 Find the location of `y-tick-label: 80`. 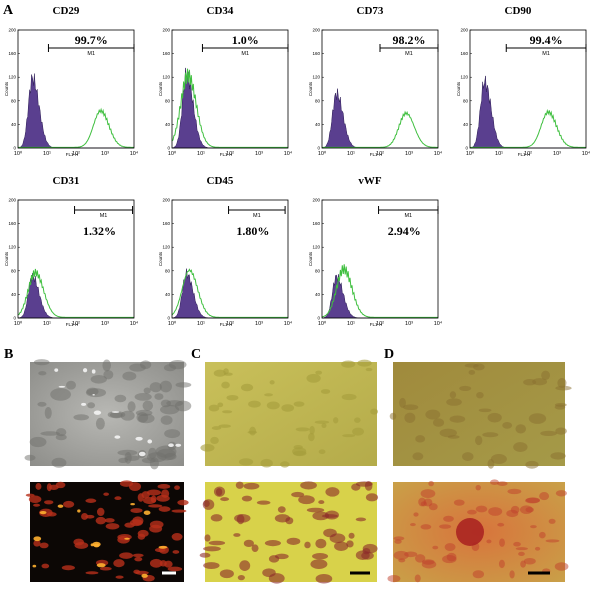

y-tick-label: 80 is located at coordinates (466, 100).